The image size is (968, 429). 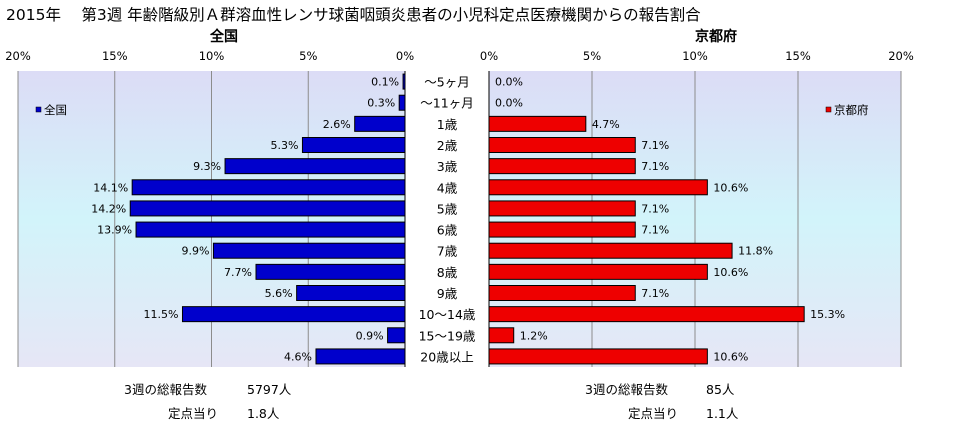 I want to click on age-category-label: 5歳, so click(x=447, y=208).